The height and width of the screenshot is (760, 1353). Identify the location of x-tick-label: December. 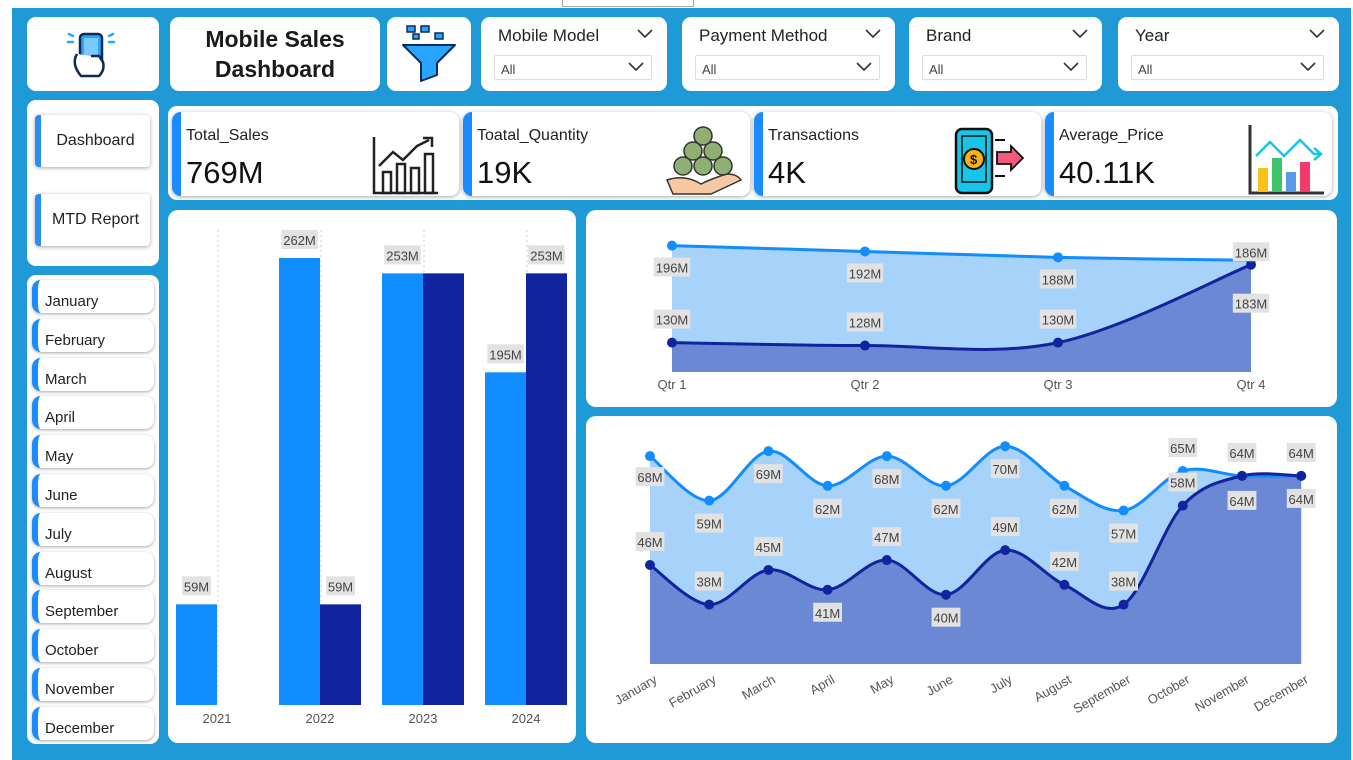
(1281, 692).